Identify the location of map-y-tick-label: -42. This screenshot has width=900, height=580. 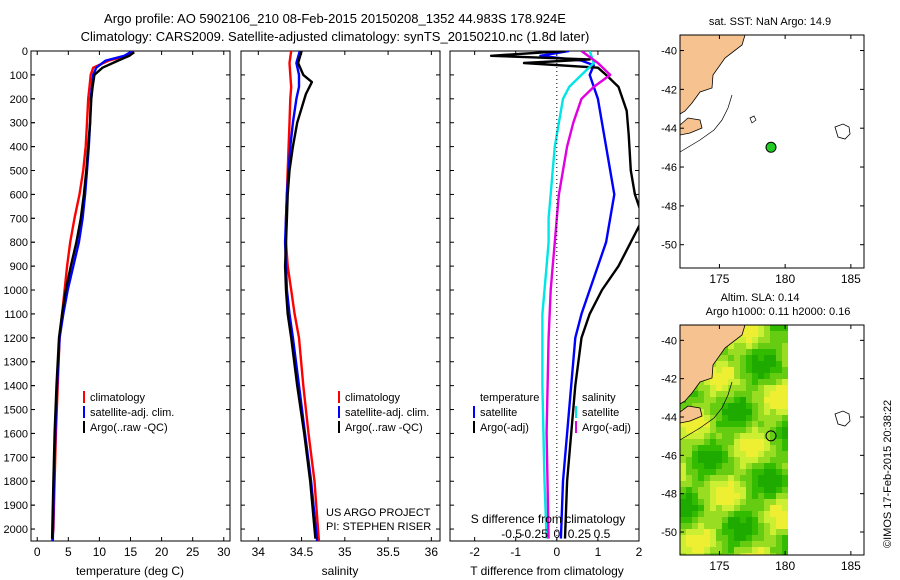
(669, 380).